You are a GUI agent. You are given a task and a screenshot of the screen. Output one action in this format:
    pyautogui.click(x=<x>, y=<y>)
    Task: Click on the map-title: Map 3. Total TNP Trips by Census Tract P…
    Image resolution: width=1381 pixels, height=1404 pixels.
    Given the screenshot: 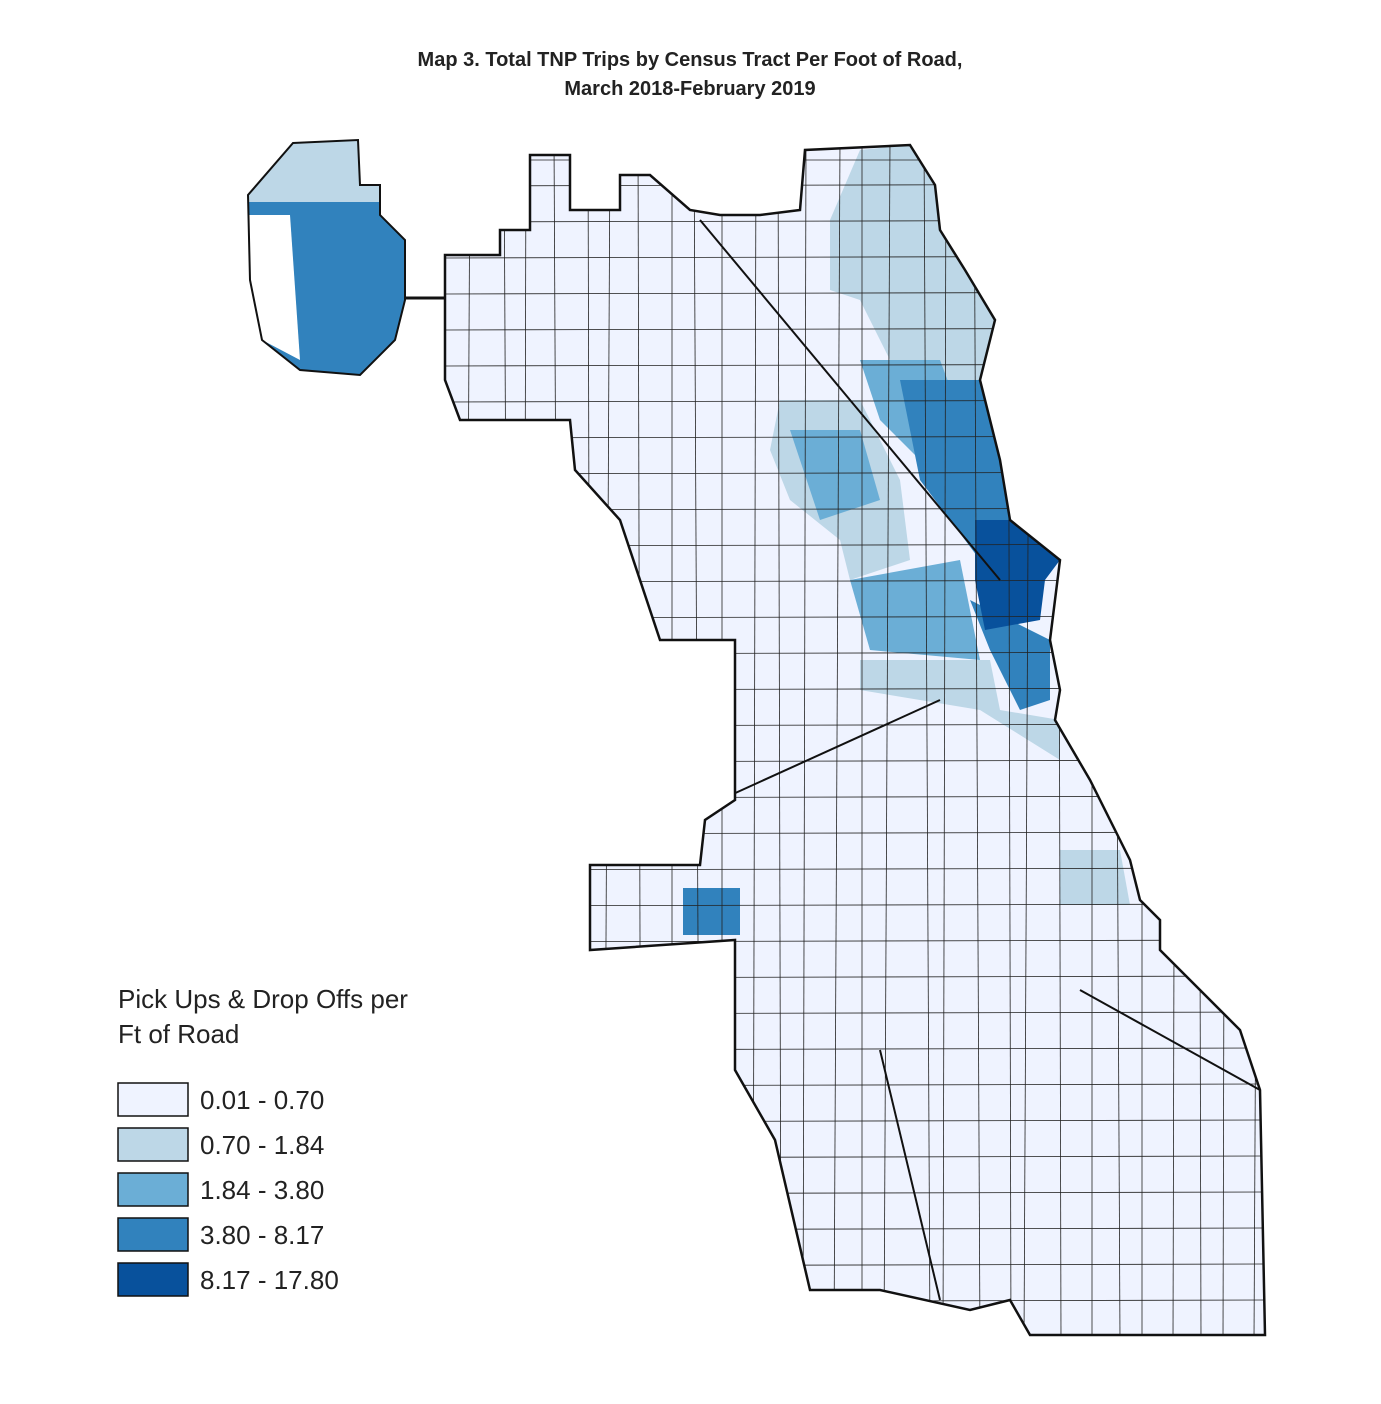 What is the action you would take?
    pyautogui.click(x=690, y=60)
    